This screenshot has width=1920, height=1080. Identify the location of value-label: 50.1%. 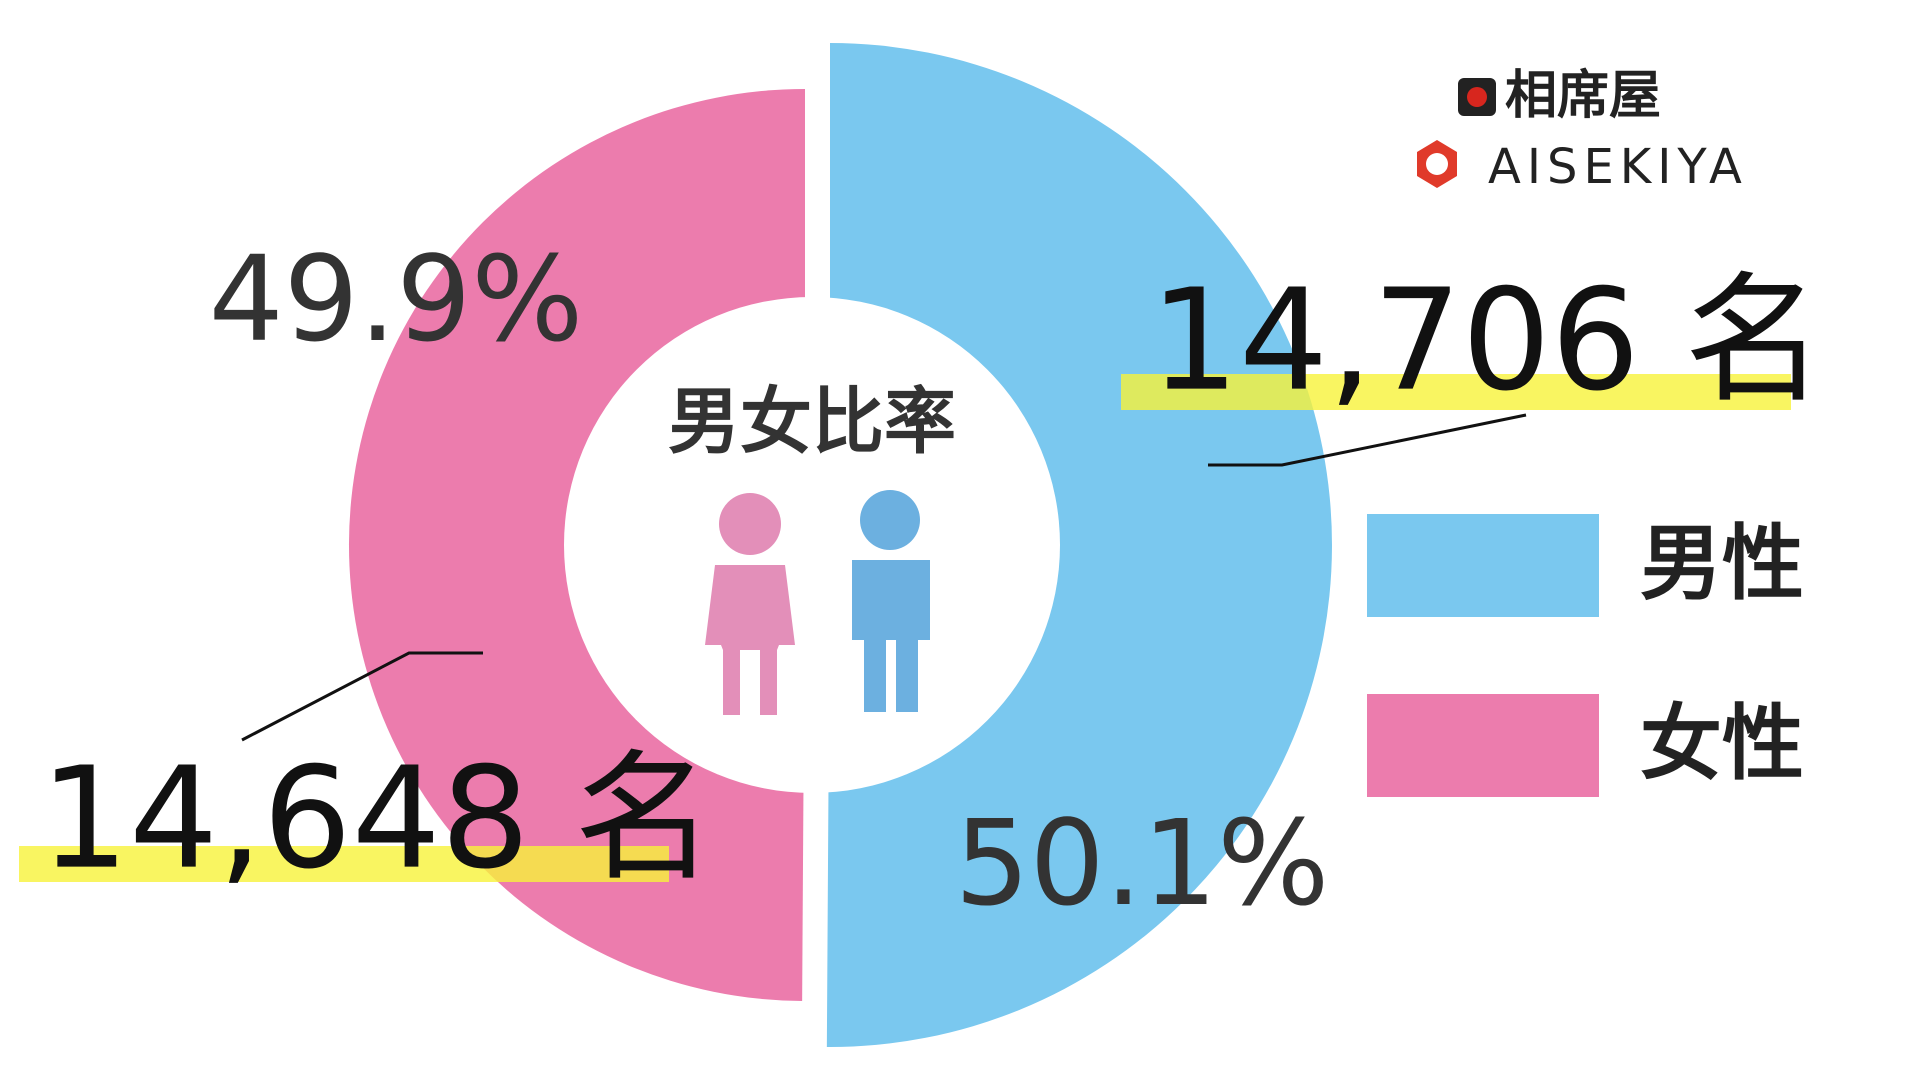
(1142, 863).